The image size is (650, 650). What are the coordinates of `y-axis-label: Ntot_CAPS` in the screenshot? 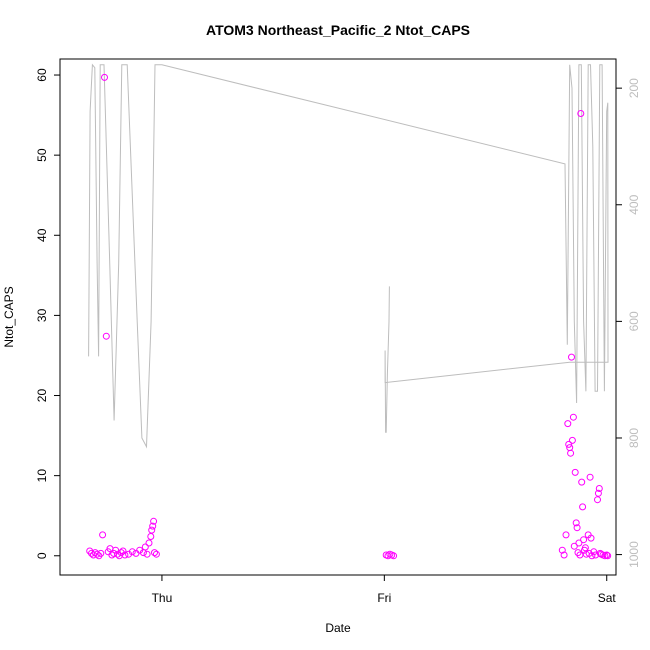 It's located at (9, 316).